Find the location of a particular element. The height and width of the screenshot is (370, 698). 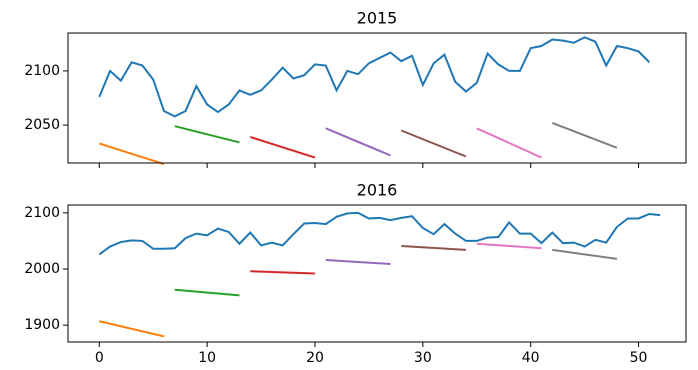

y-tick-label: 1900 is located at coordinates (42, 325).